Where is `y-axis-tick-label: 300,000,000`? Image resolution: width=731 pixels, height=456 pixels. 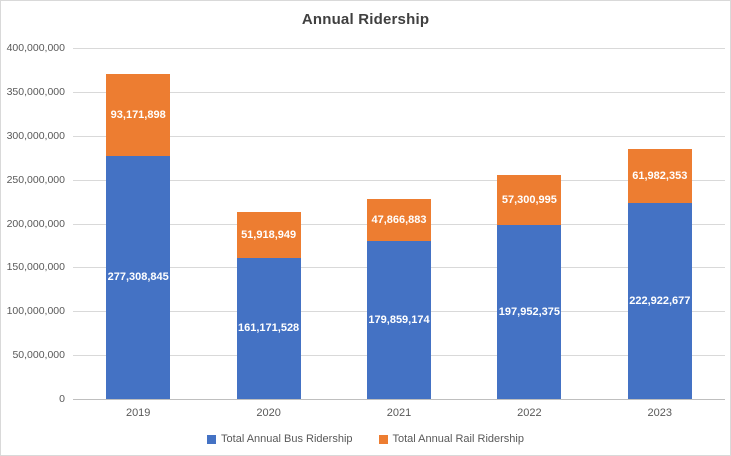
y-axis-tick-label: 300,000,000 is located at coordinates (35, 135).